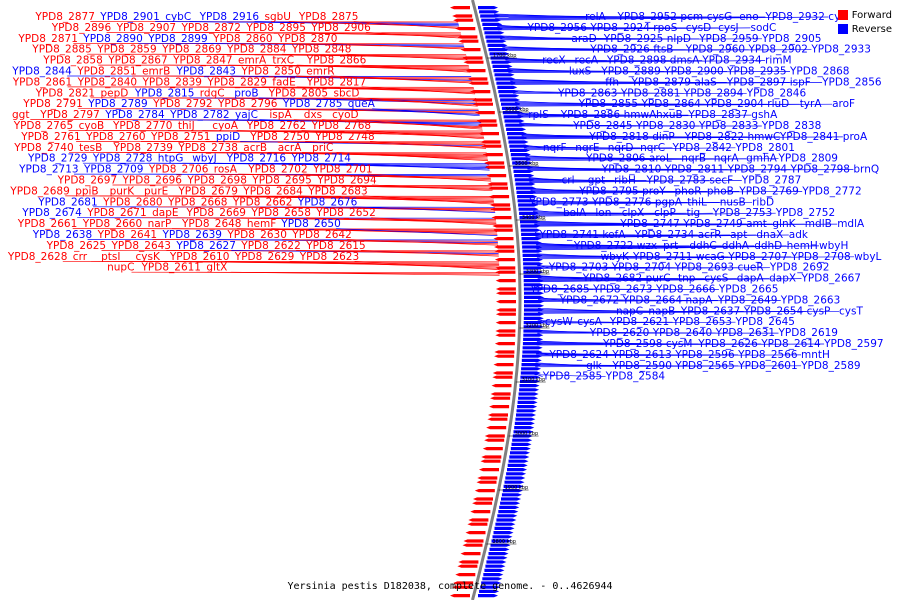  Describe the element at coordinates (864, 22) in the screenshot. I see `legend: Forward Reverse` at that location.